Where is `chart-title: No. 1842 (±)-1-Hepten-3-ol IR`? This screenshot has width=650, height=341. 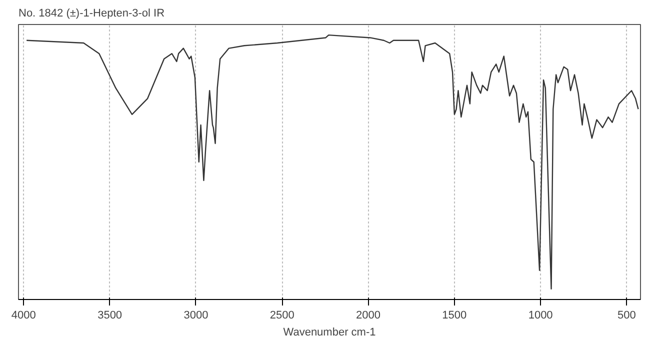
chart-title: No. 1842 (±)-1-Hepten-3-ol IR is located at coordinates (91, 14).